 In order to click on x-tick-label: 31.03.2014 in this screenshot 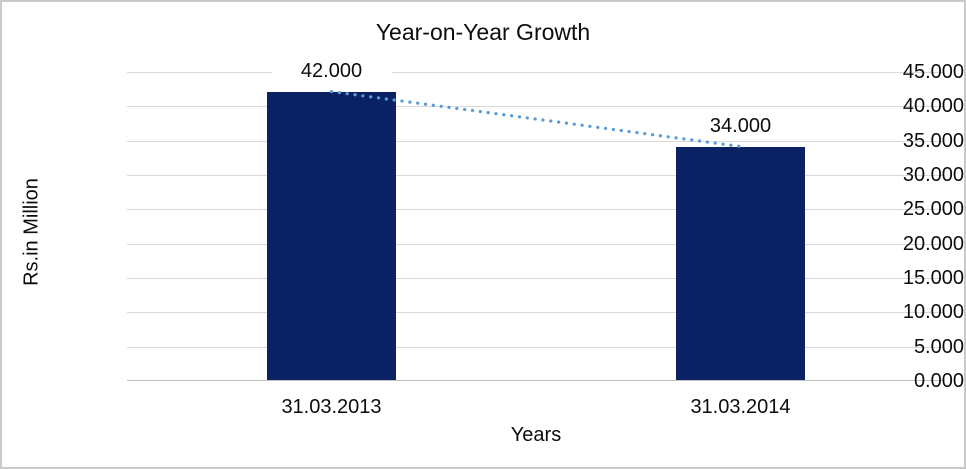, I will do `click(740, 407)`.